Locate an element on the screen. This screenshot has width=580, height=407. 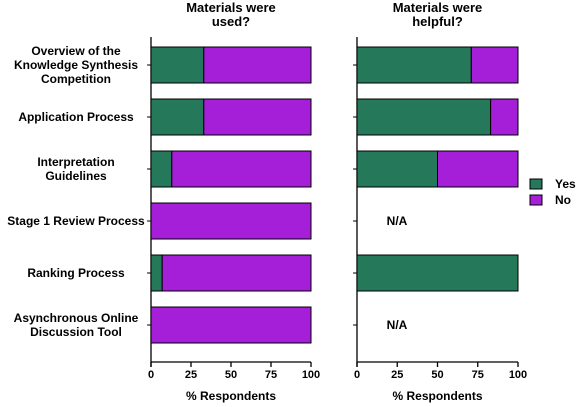
panel-0-x-tick-label: 0 is located at coordinates (151, 375).